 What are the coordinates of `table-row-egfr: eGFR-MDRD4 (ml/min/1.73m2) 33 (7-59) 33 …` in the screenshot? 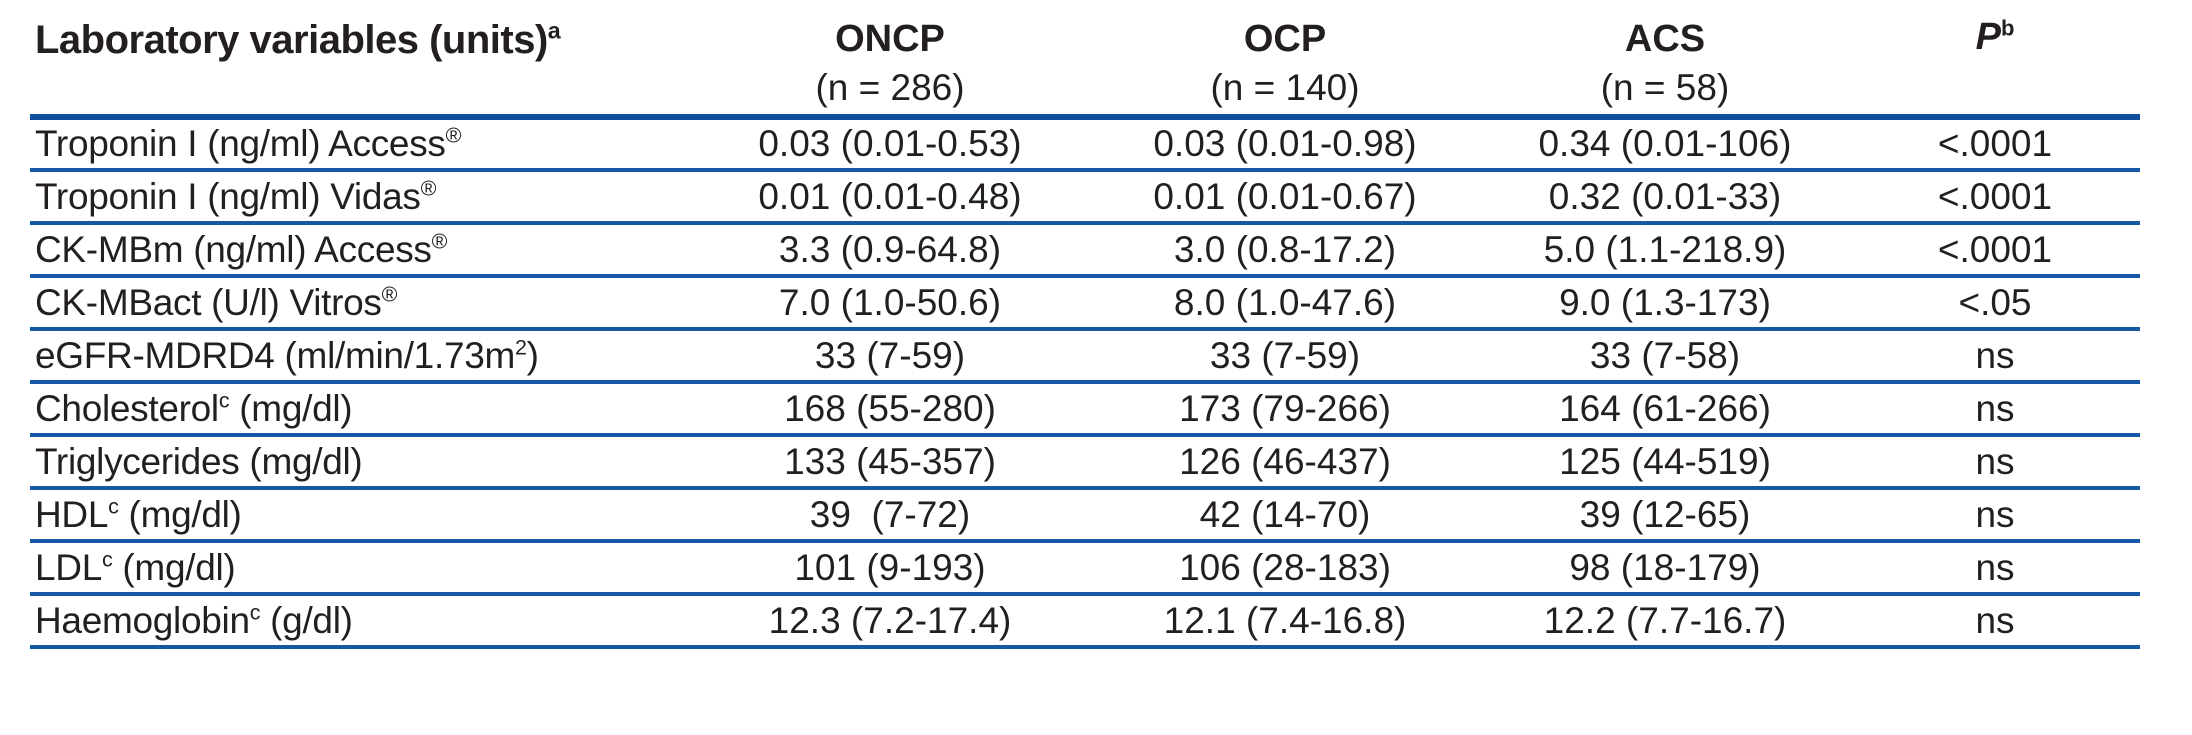 It's located at (1085, 356).